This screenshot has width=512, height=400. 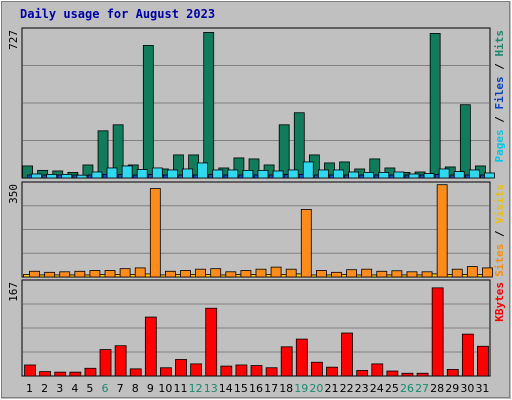 What do you see at coordinates (407, 388) in the screenshot?
I see `x-tick-label: 26` at bounding box center [407, 388].